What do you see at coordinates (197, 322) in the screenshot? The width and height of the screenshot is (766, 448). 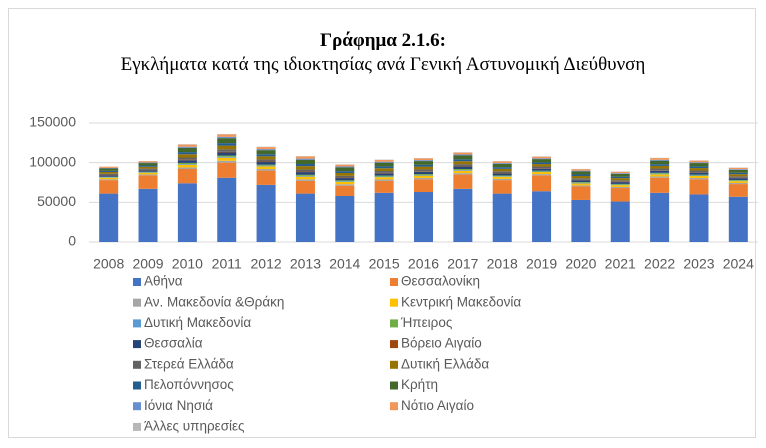 I see `legend-label: Δυτική Μακεδονία` at bounding box center [197, 322].